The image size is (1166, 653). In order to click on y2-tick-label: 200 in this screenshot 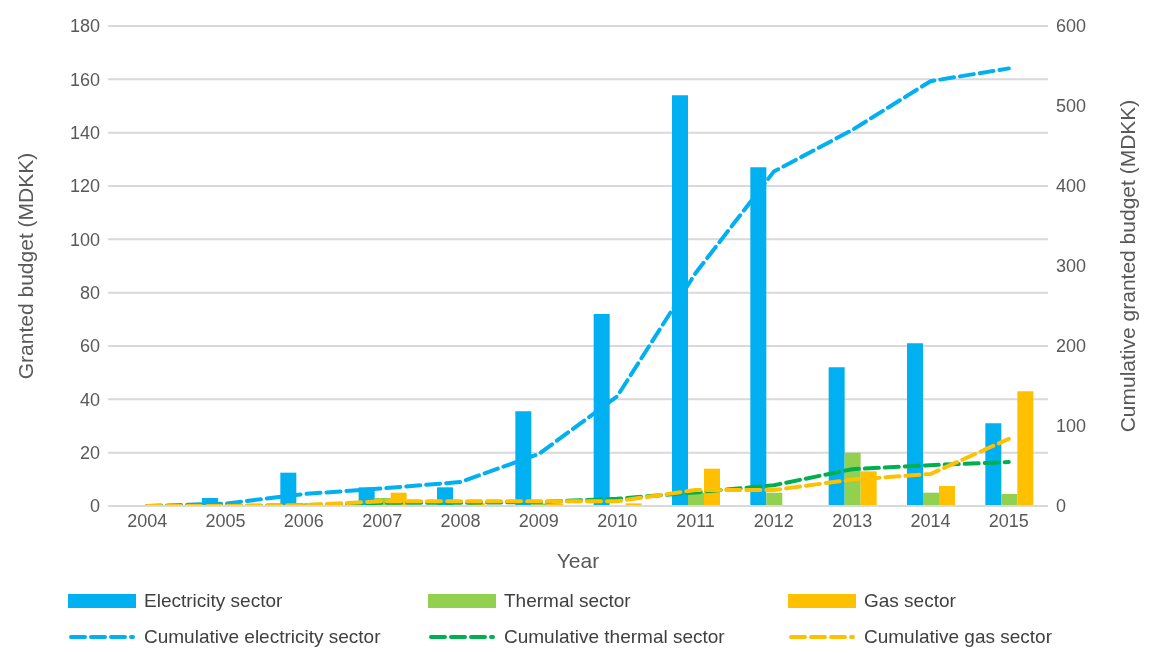, I will do `click(1071, 346)`.